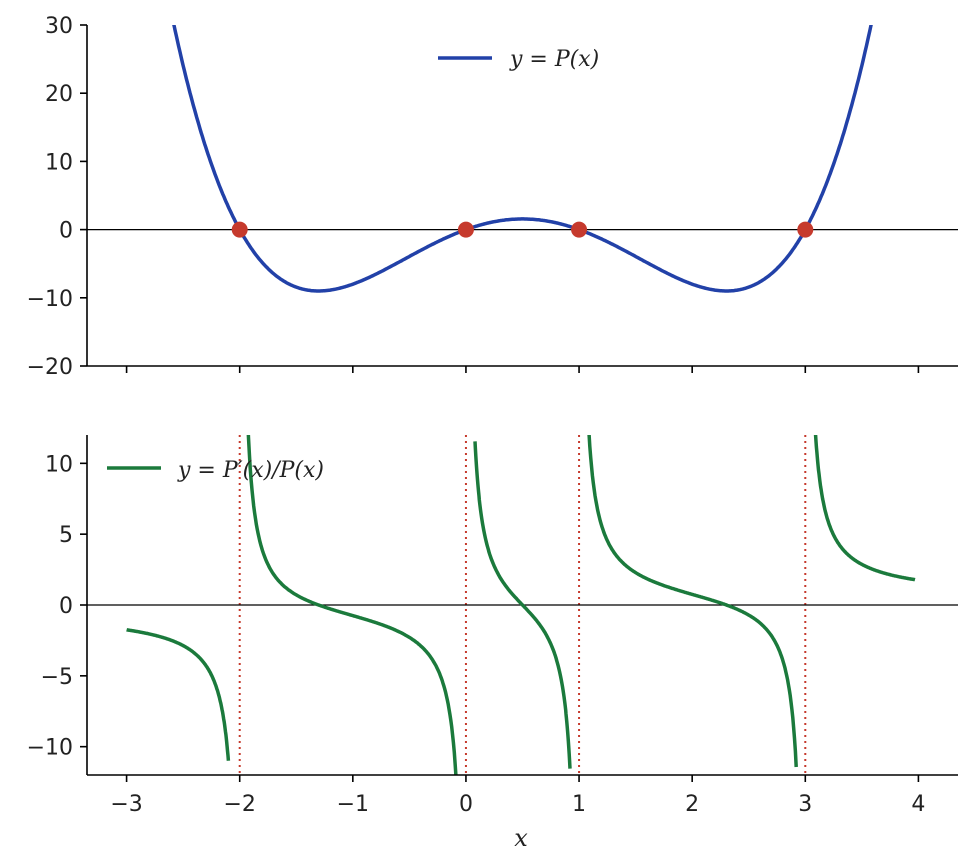 This screenshot has width=973, height=868. What do you see at coordinates (579, 804) in the screenshot?
I see `x-tick-label: 1` at bounding box center [579, 804].